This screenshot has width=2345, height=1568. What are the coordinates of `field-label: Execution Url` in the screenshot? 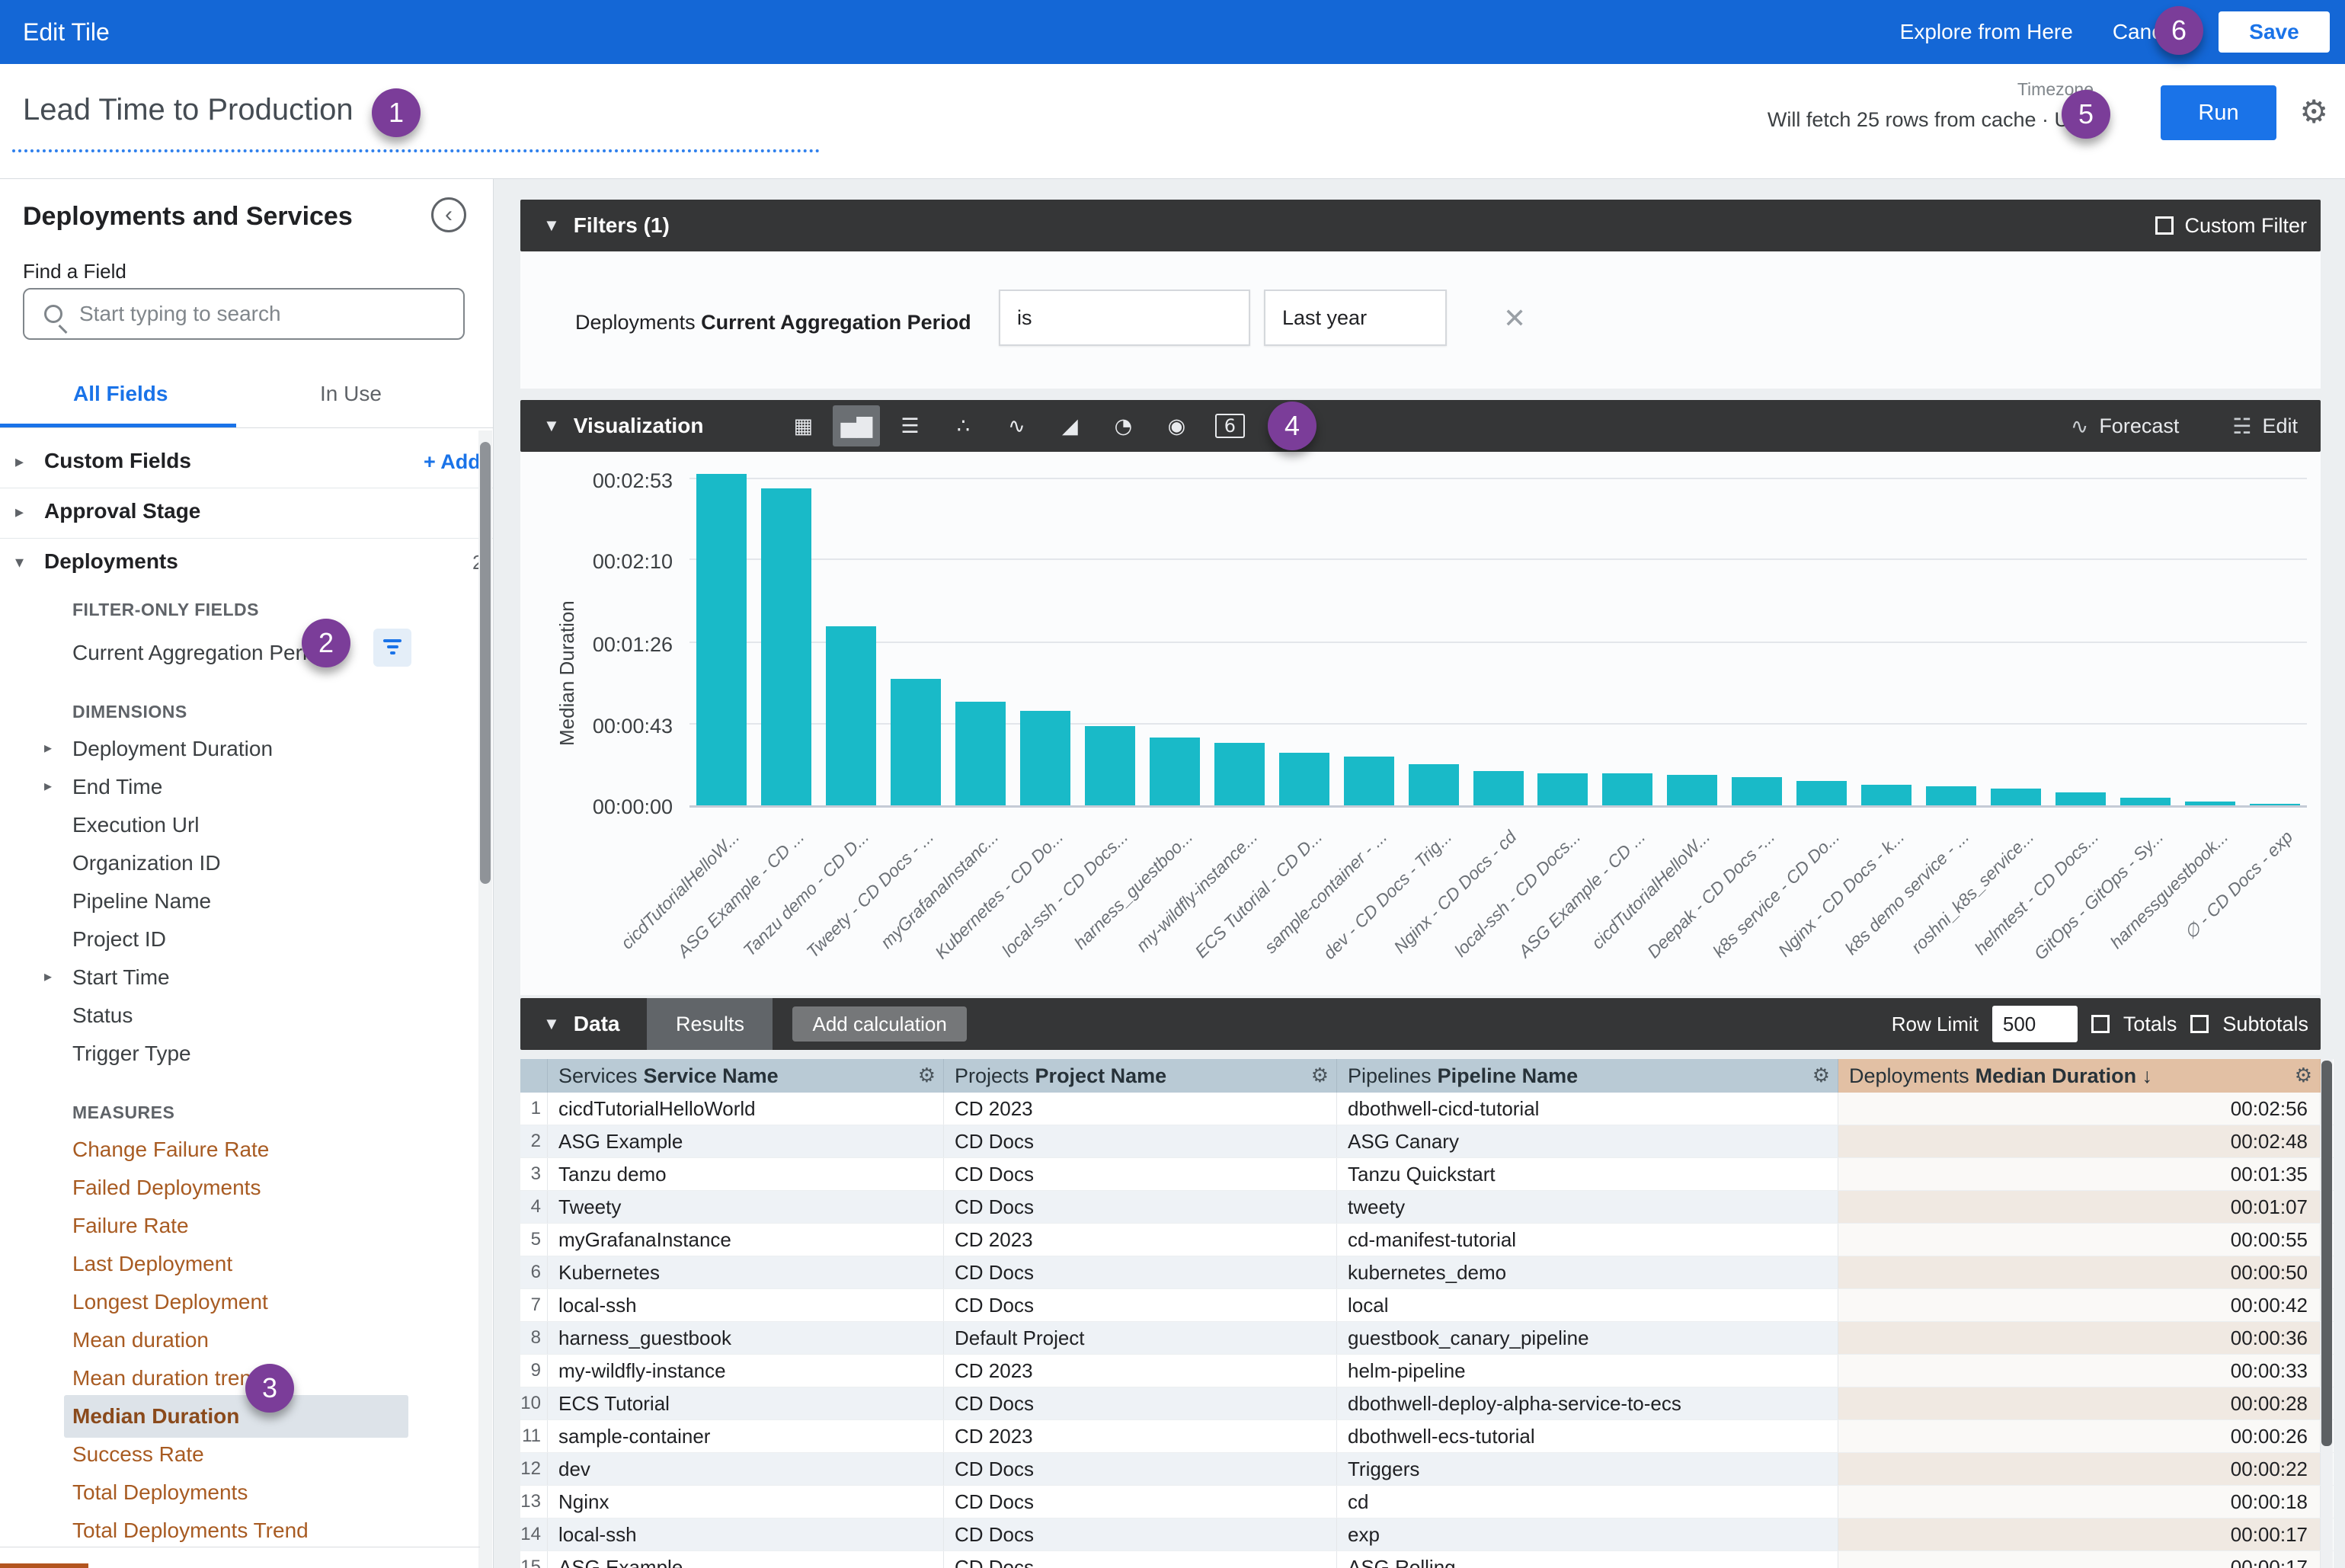 It's located at (136, 825).